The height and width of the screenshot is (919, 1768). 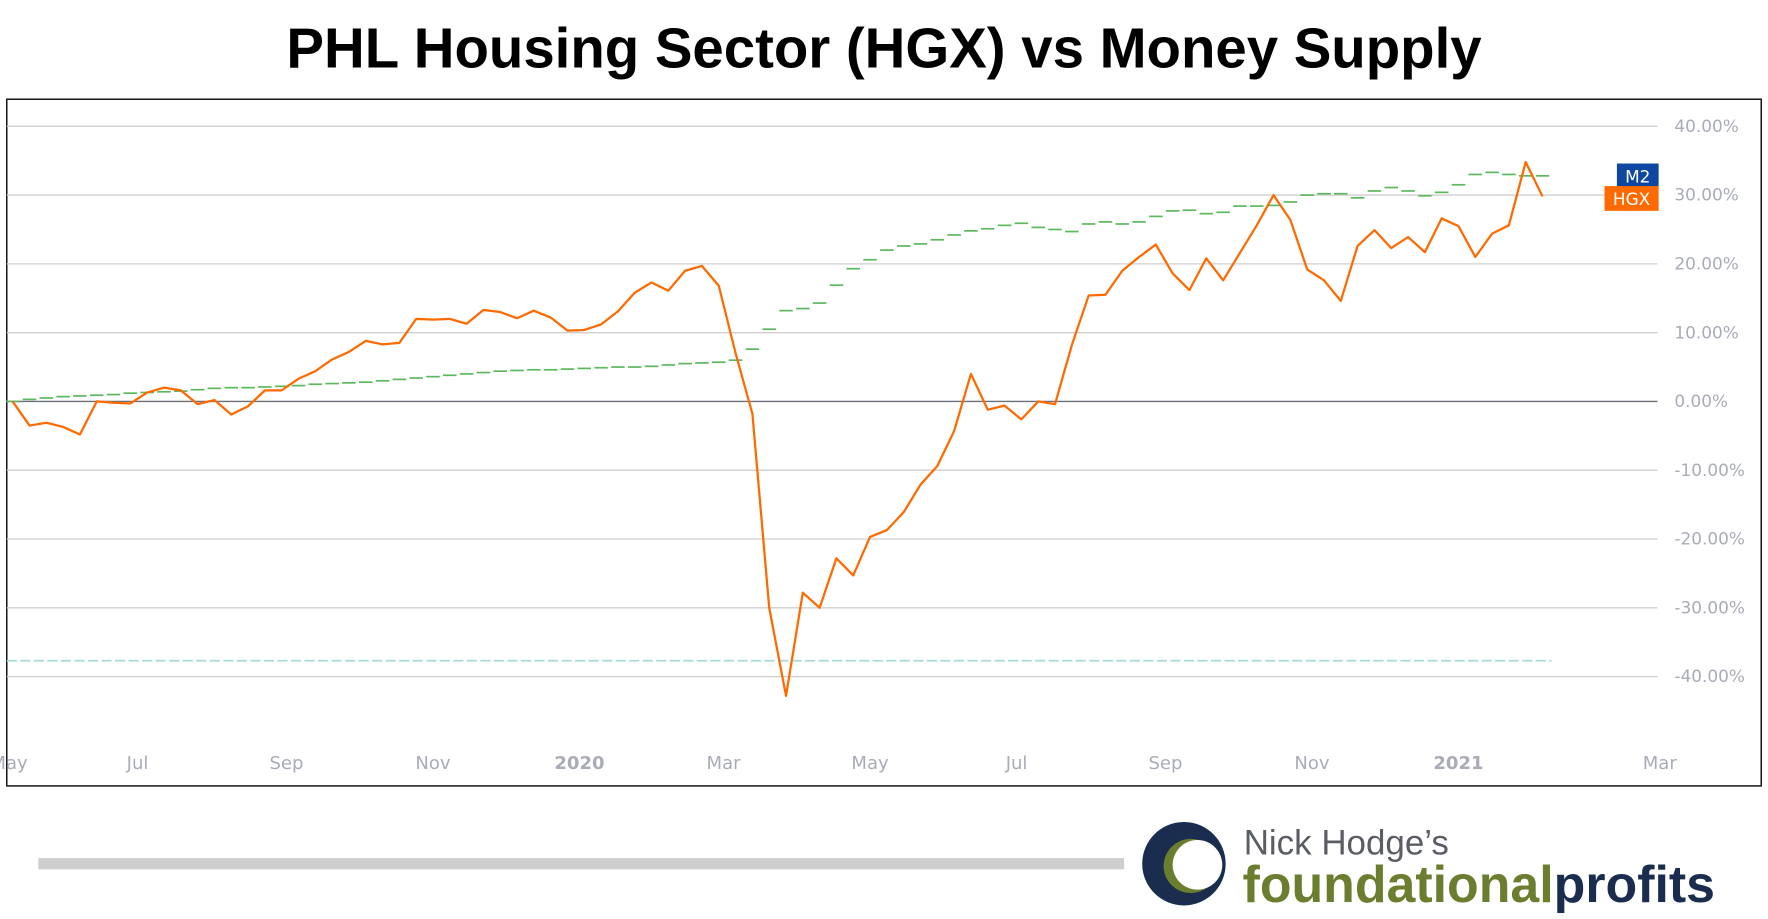 I want to click on m2-tag-label: M2, so click(x=1637, y=177).